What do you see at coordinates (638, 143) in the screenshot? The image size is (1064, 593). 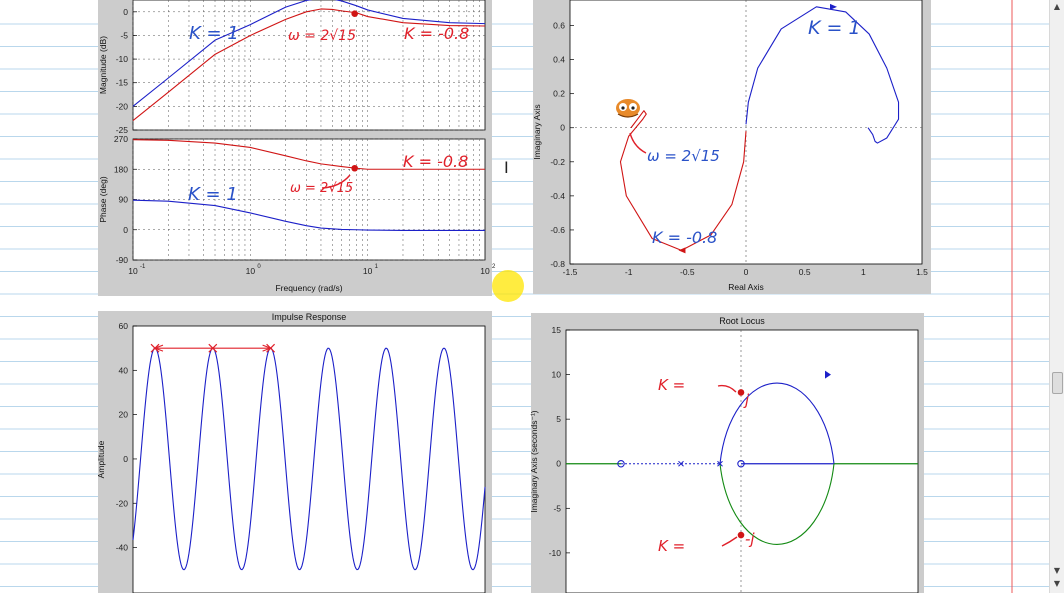 I see `nyquist-annotation-arrow` at bounding box center [638, 143].